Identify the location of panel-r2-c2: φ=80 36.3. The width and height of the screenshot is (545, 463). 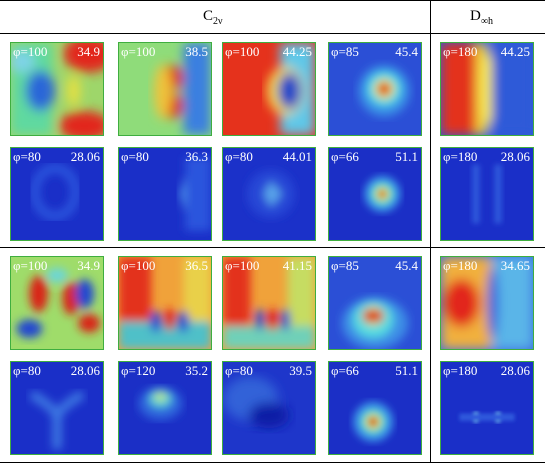
(165, 194).